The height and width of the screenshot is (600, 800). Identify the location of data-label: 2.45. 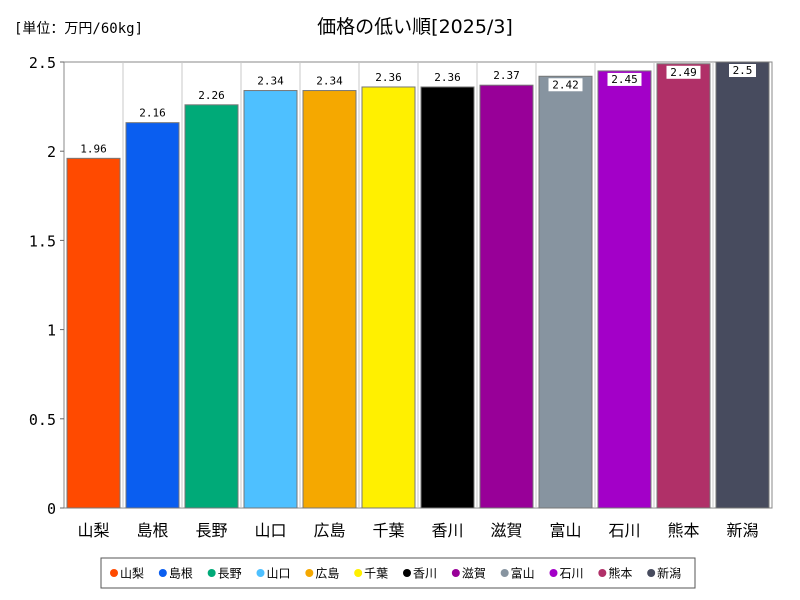
(624, 79).